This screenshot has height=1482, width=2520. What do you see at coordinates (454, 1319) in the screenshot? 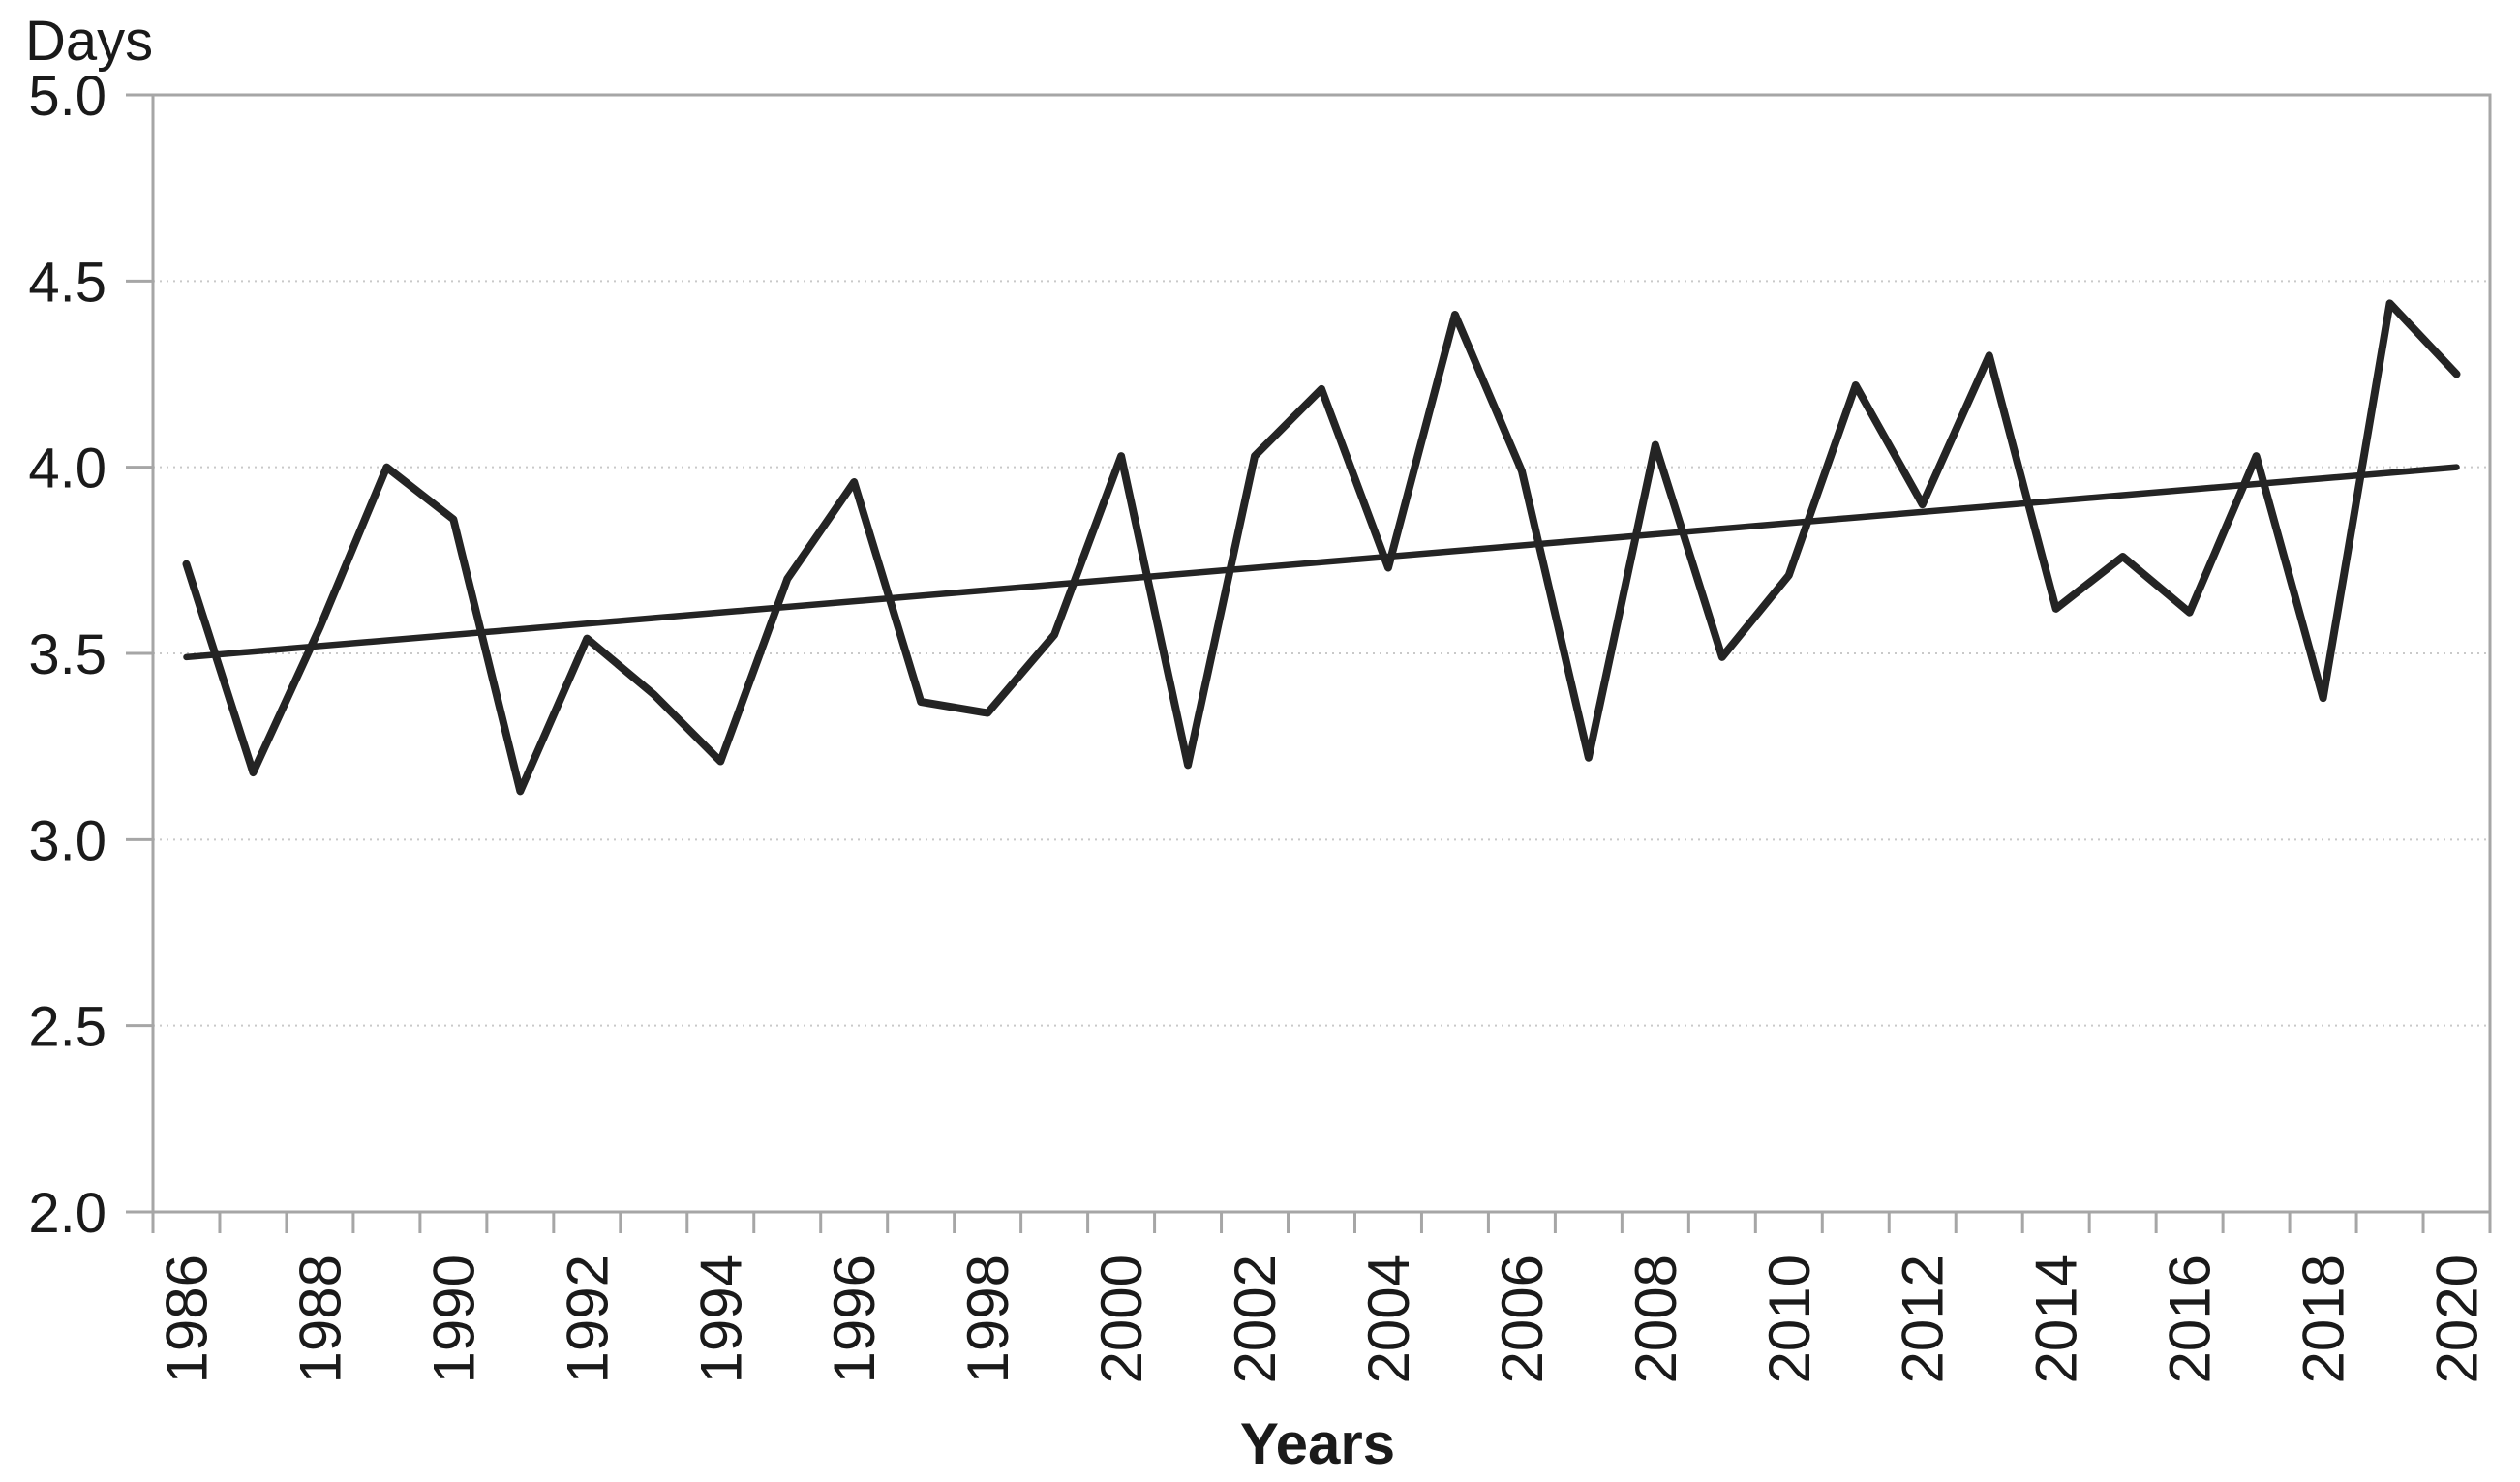
I see `x-tick-label: 1990` at bounding box center [454, 1319].